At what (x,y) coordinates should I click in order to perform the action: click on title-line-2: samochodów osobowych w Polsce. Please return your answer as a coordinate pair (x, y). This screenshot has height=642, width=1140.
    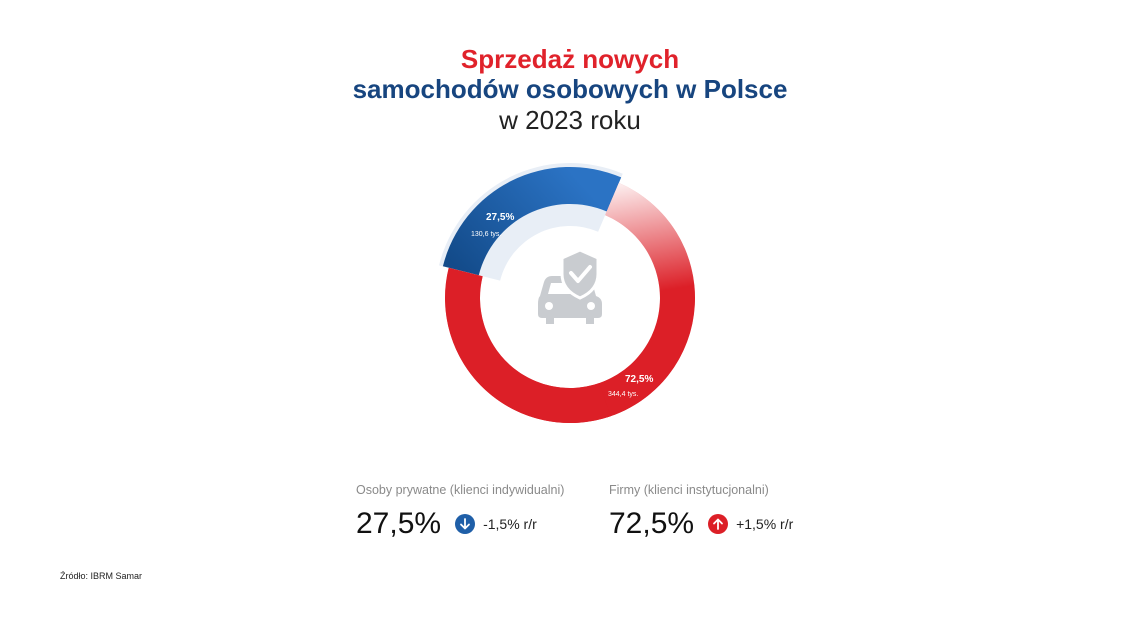
    Looking at the image, I should click on (570, 89).